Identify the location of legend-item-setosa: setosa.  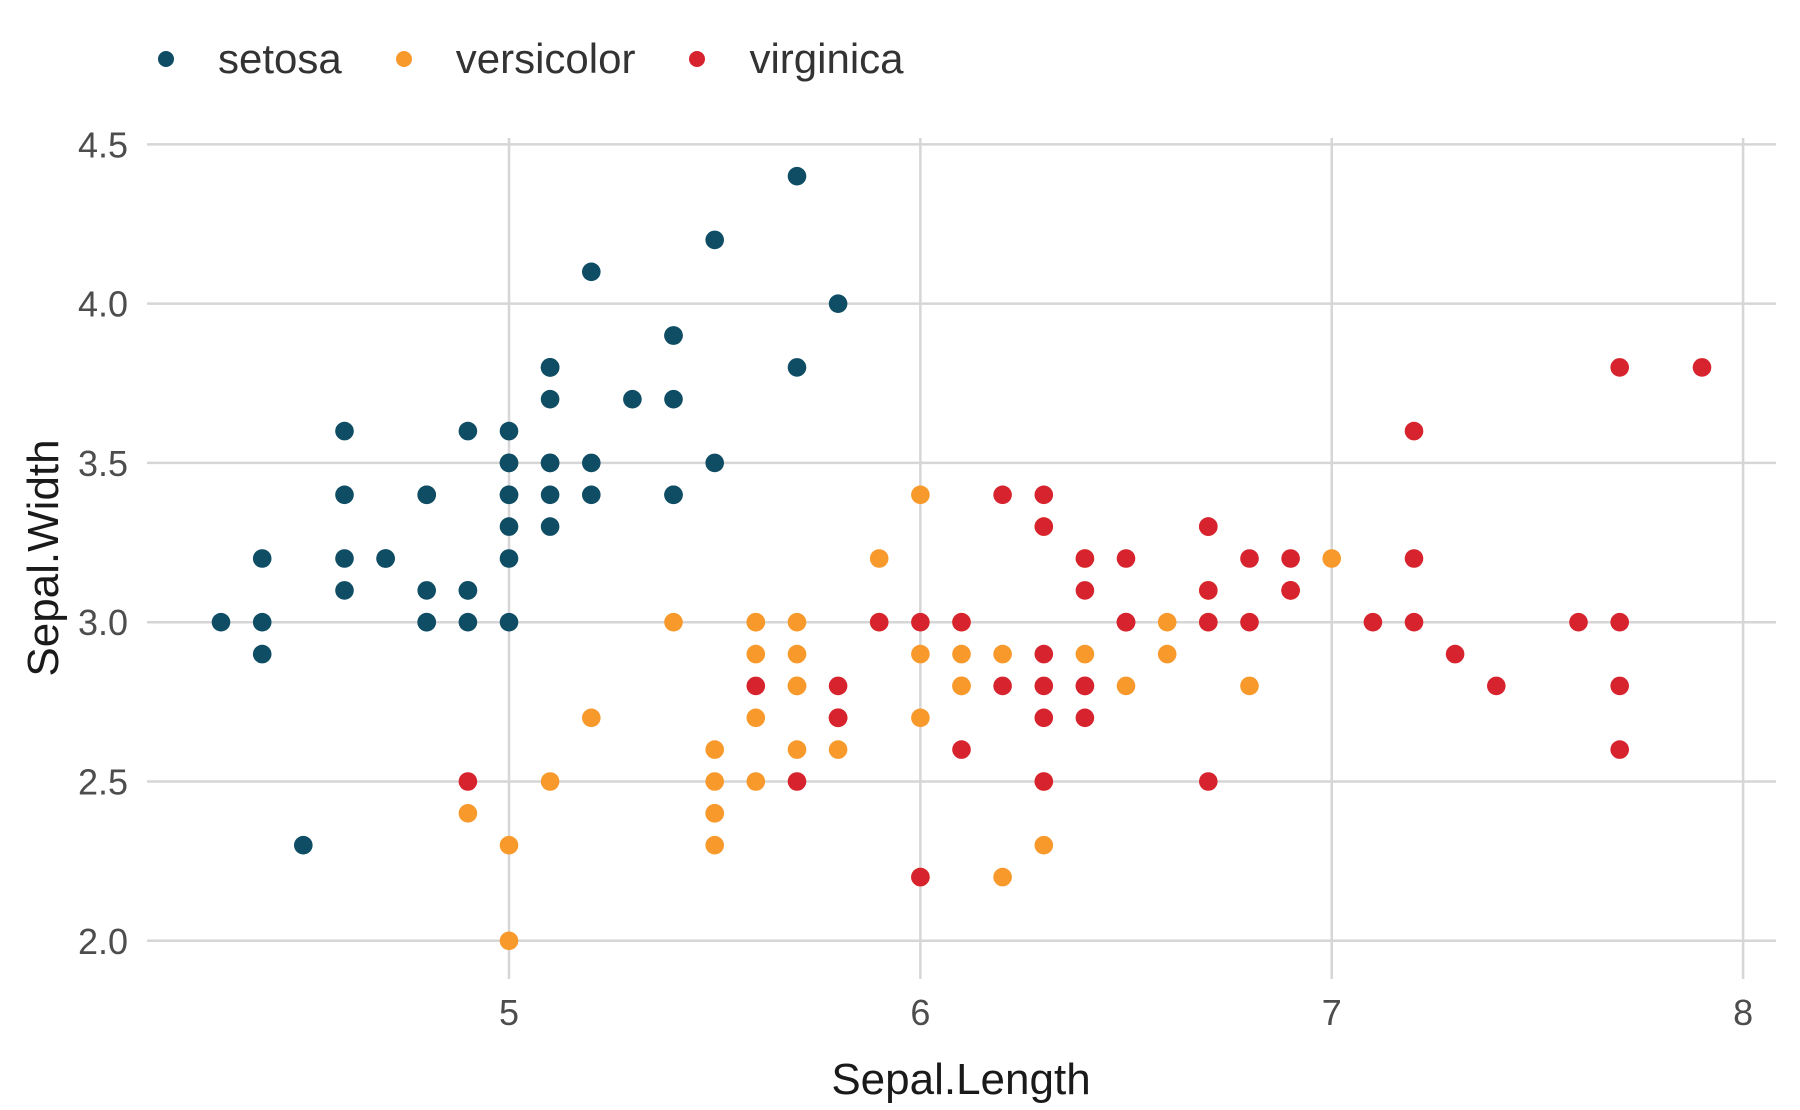
(250, 59).